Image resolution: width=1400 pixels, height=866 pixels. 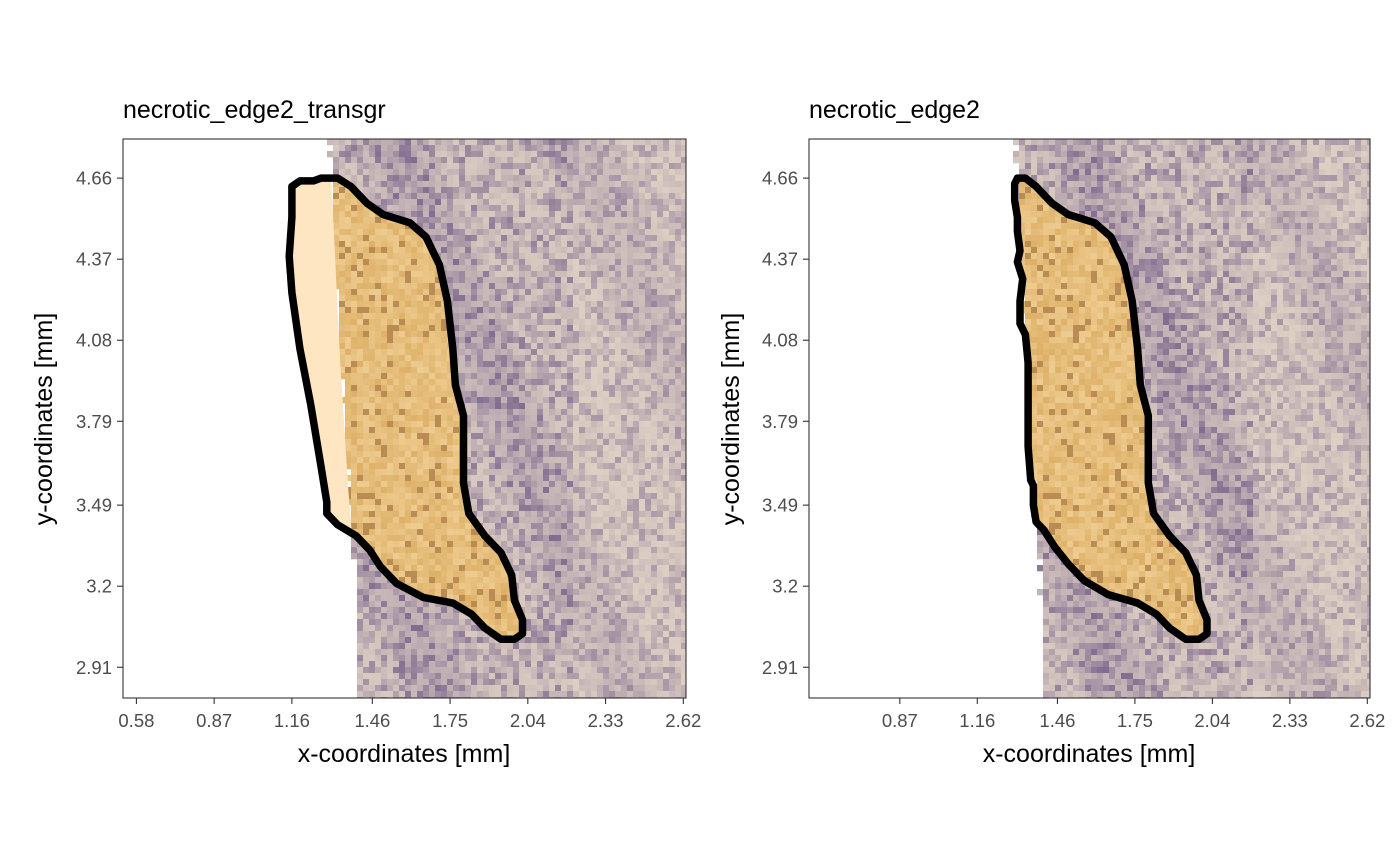 I want to click on x-axis-ticks: 0.58 0.87 1.16 1.46 1.75 2.04 2.33 2.62, so click(x=409, y=714).